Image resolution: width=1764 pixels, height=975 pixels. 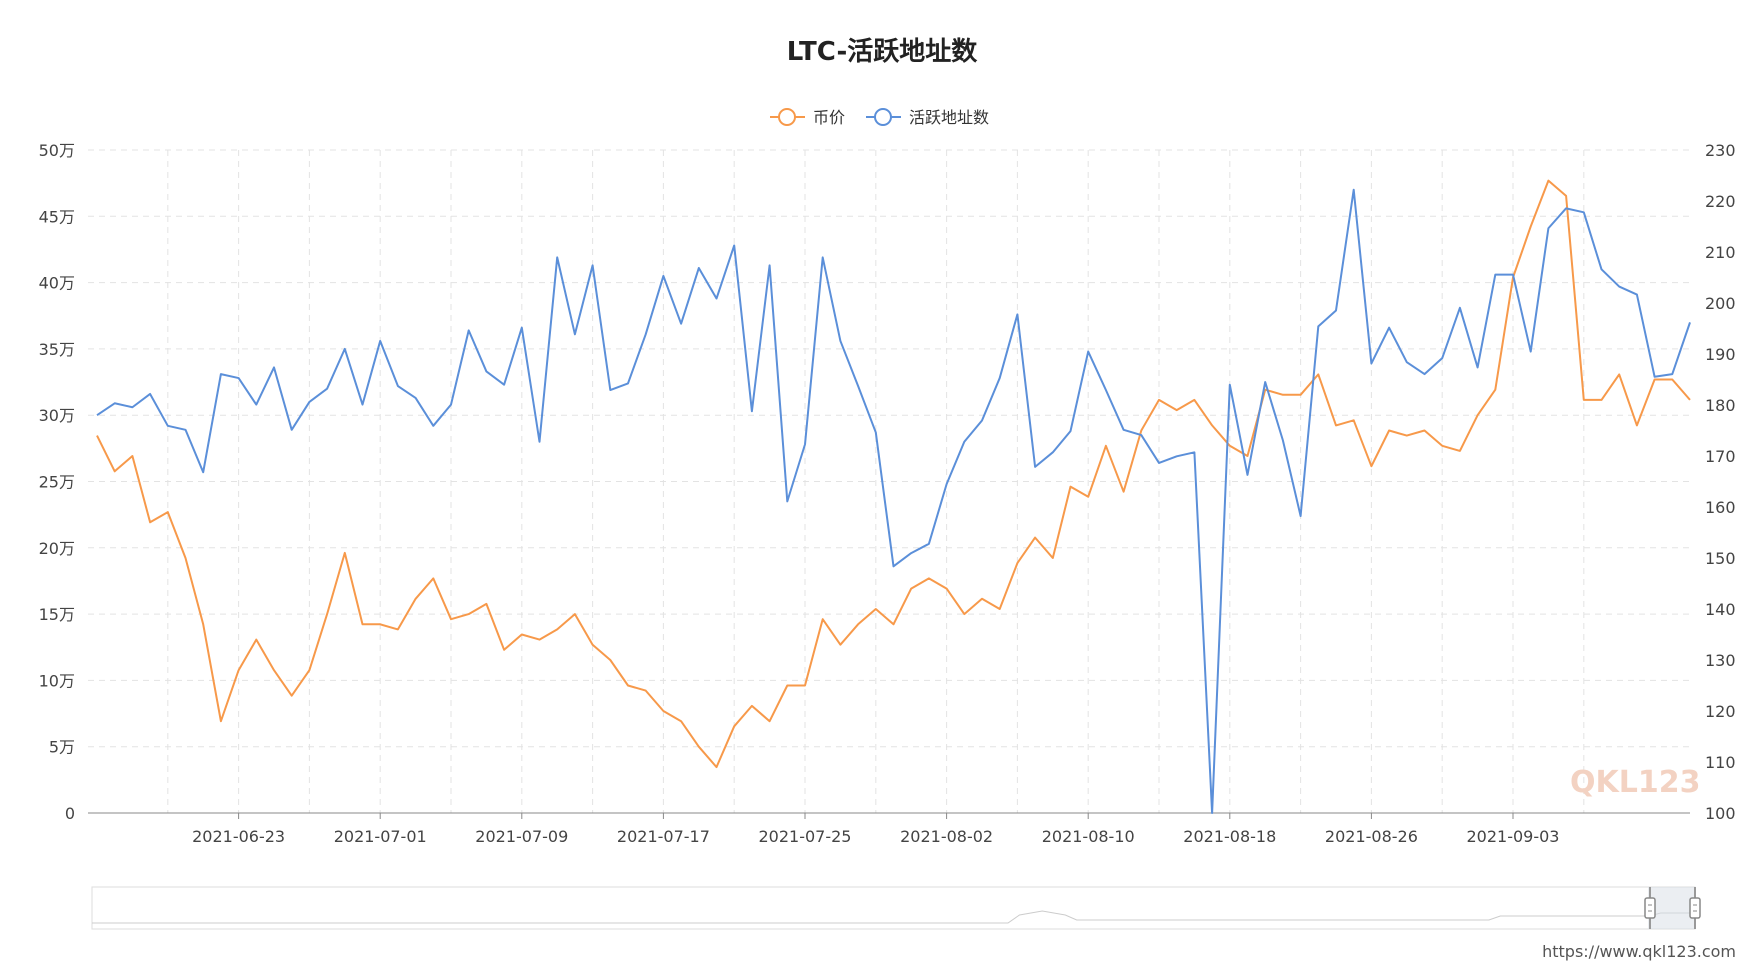 I want to click on legend-label-active-addresses: 活跃地址数, so click(x=949, y=117).